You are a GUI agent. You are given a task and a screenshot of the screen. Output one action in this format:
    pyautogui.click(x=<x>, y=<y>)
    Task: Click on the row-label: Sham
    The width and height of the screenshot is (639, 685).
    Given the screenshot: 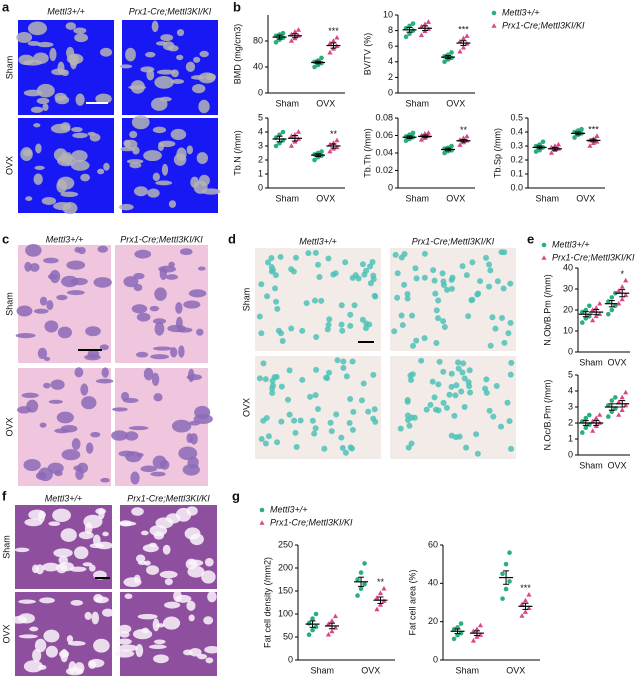 What is the action you would take?
    pyautogui.click(x=9, y=304)
    